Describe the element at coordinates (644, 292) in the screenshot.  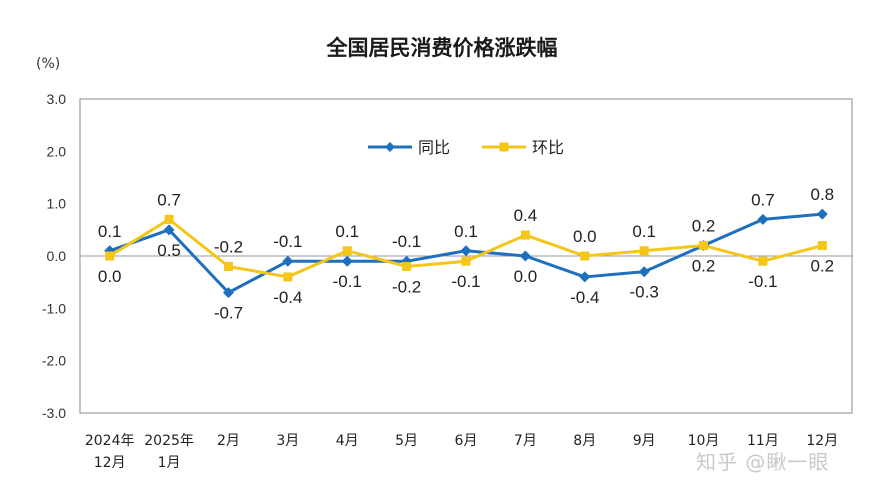
I see `data-label-0: -0.3` at that location.